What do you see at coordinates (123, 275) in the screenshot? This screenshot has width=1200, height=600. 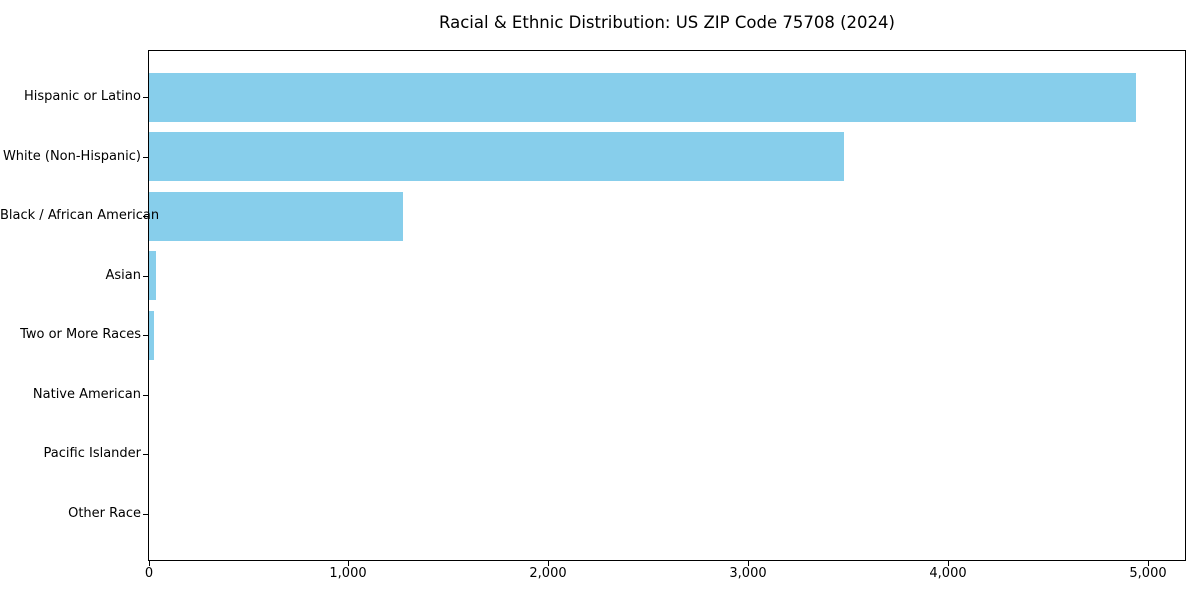 I see `y-tick-label: Asian` at bounding box center [123, 275].